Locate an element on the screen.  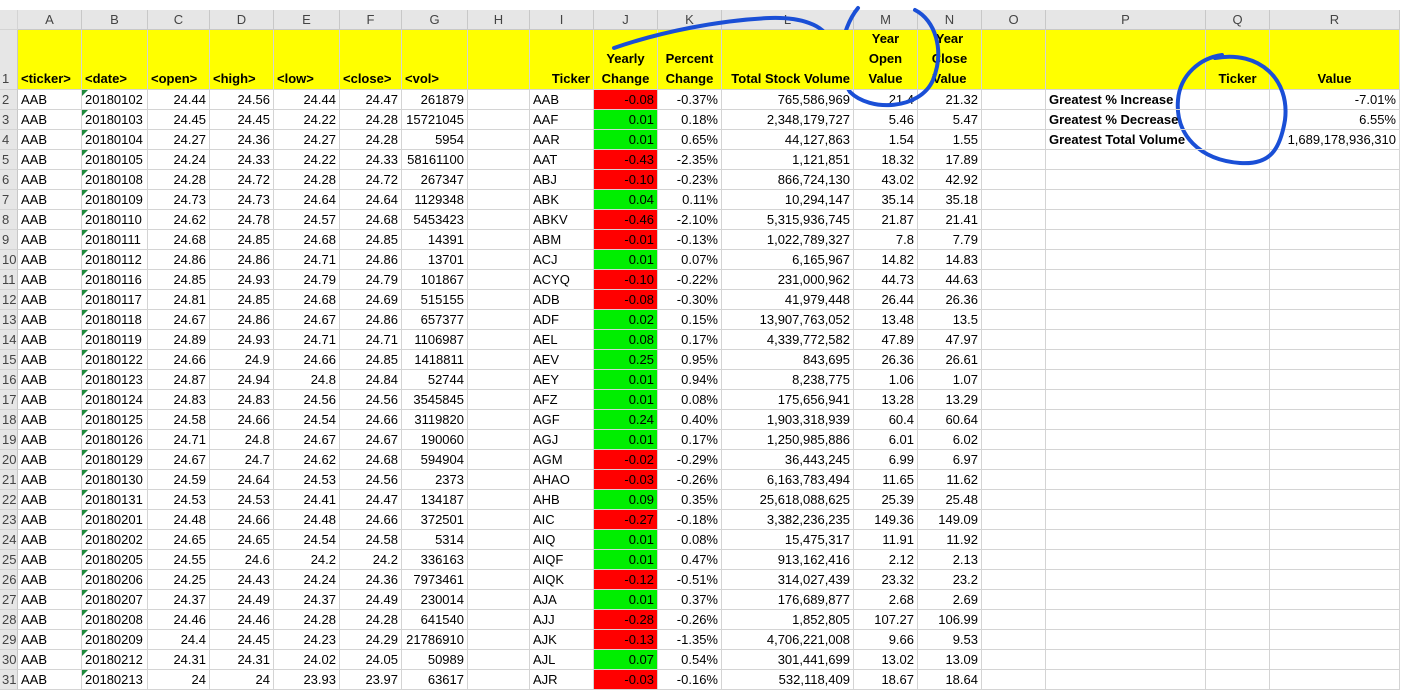
cell-d11: 24.93 is located at coordinates (242, 280).